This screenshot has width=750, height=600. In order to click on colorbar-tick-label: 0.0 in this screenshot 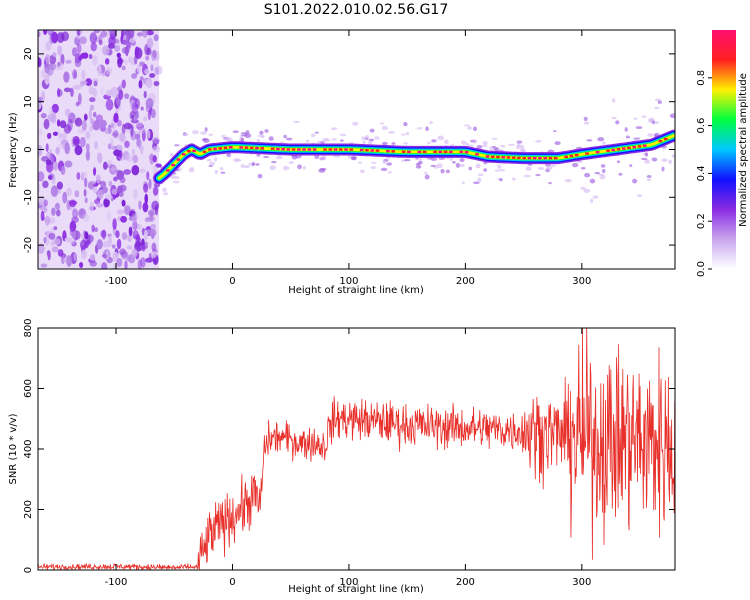, I will do `click(701, 269)`.